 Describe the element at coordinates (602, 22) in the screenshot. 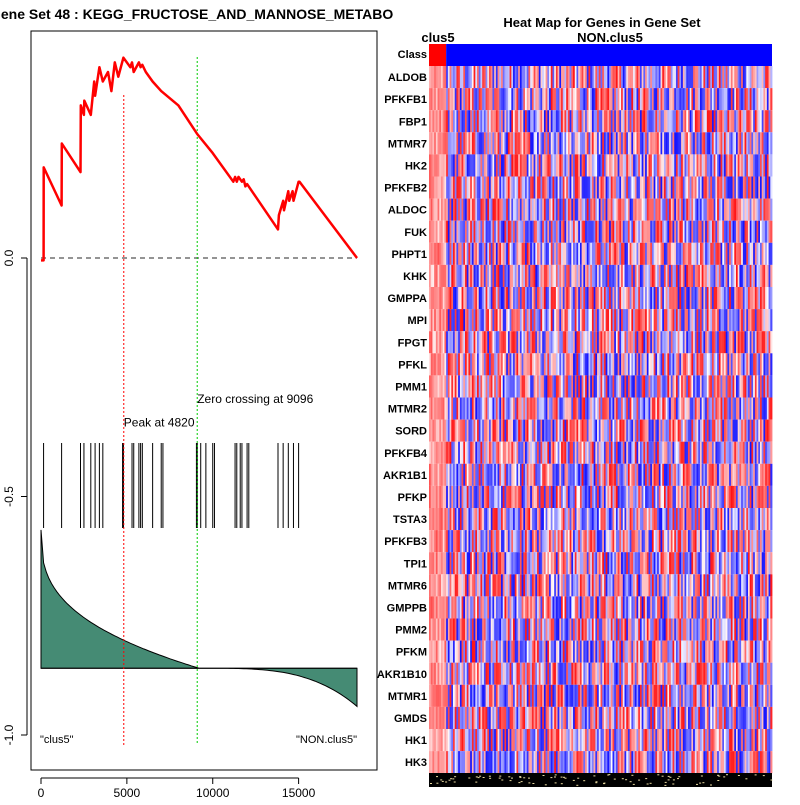

I see `heatmap-title: Heat Map for Genes in Gene Set` at that location.